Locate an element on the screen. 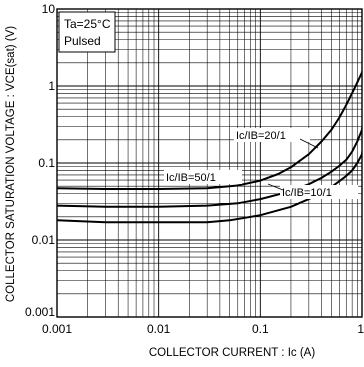  x-tick-label: 0.01 is located at coordinates (159, 329).